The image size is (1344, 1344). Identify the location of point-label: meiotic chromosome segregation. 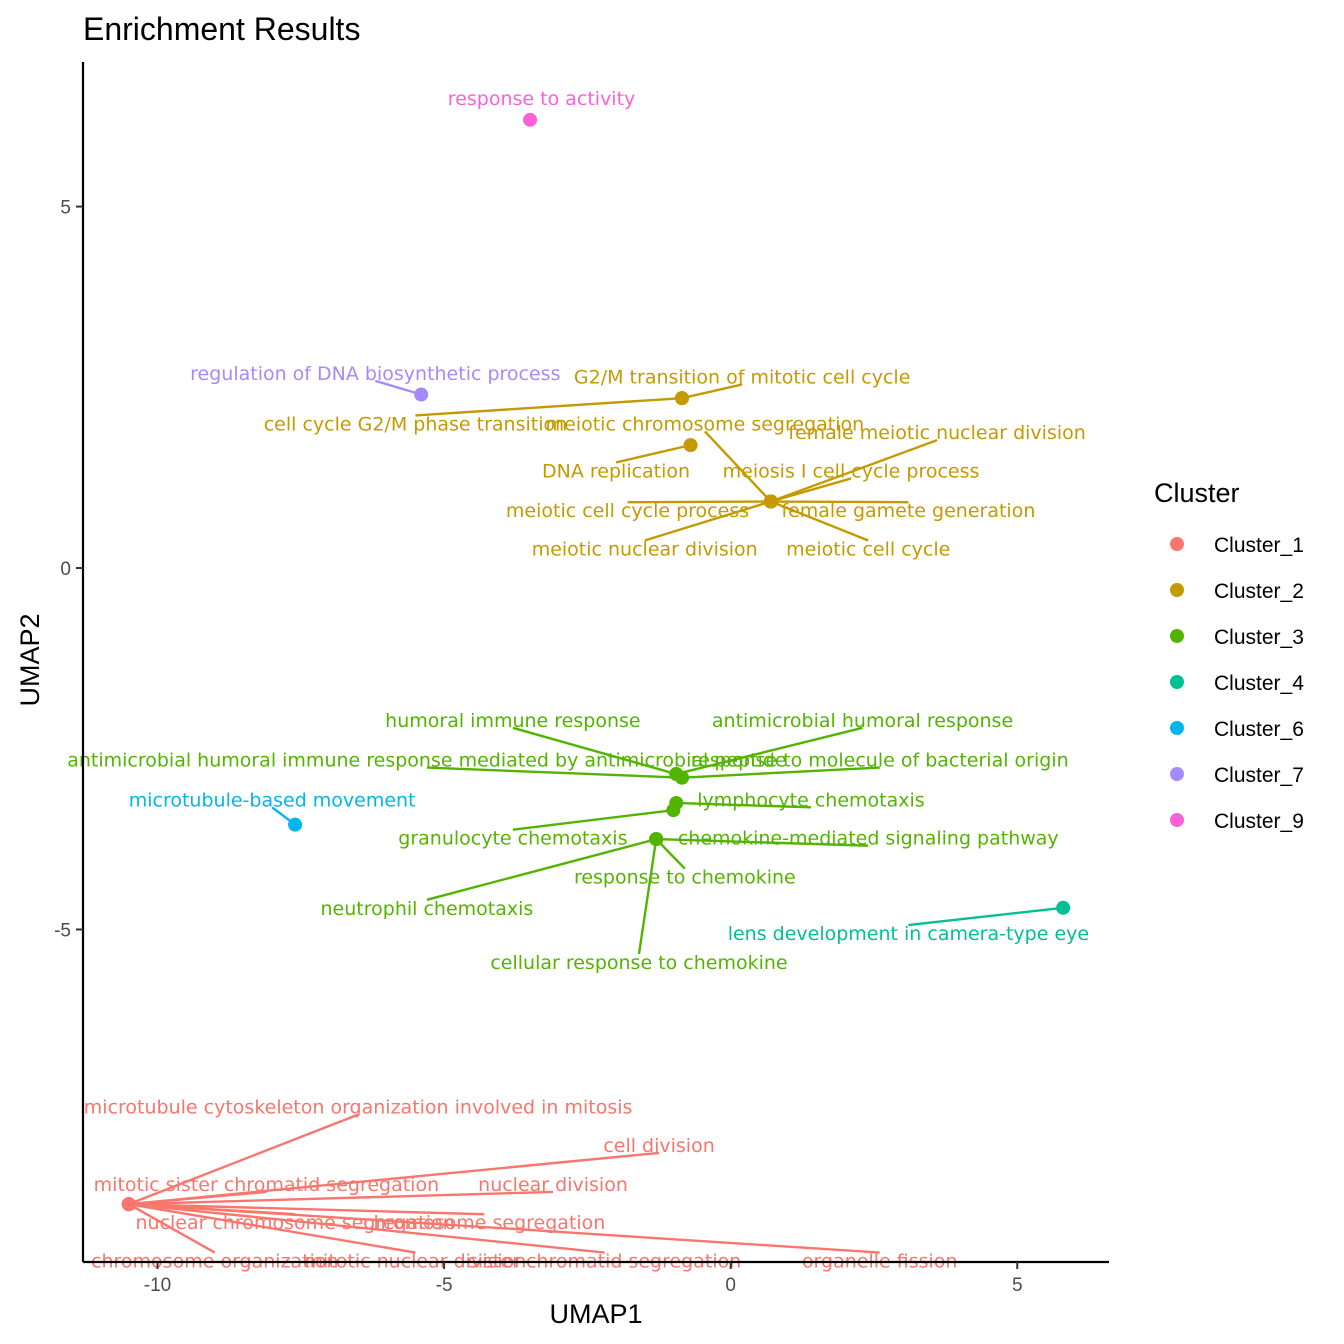
(705, 424).